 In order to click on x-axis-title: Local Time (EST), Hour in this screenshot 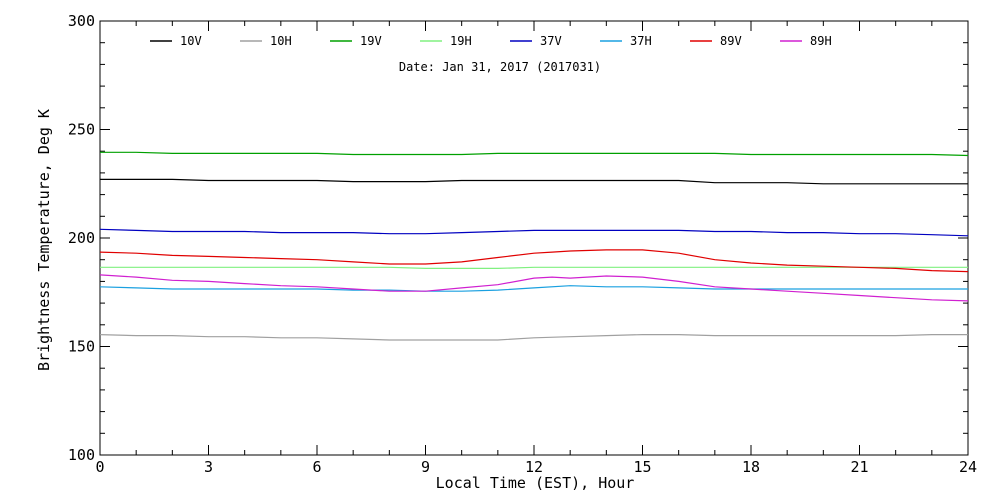, I will do `click(535, 483)`.